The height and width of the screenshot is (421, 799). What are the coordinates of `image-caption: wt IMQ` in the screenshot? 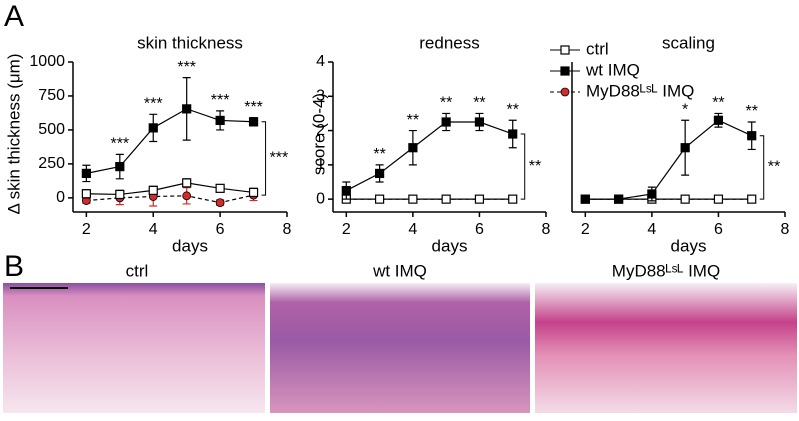 It's located at (399, 270).